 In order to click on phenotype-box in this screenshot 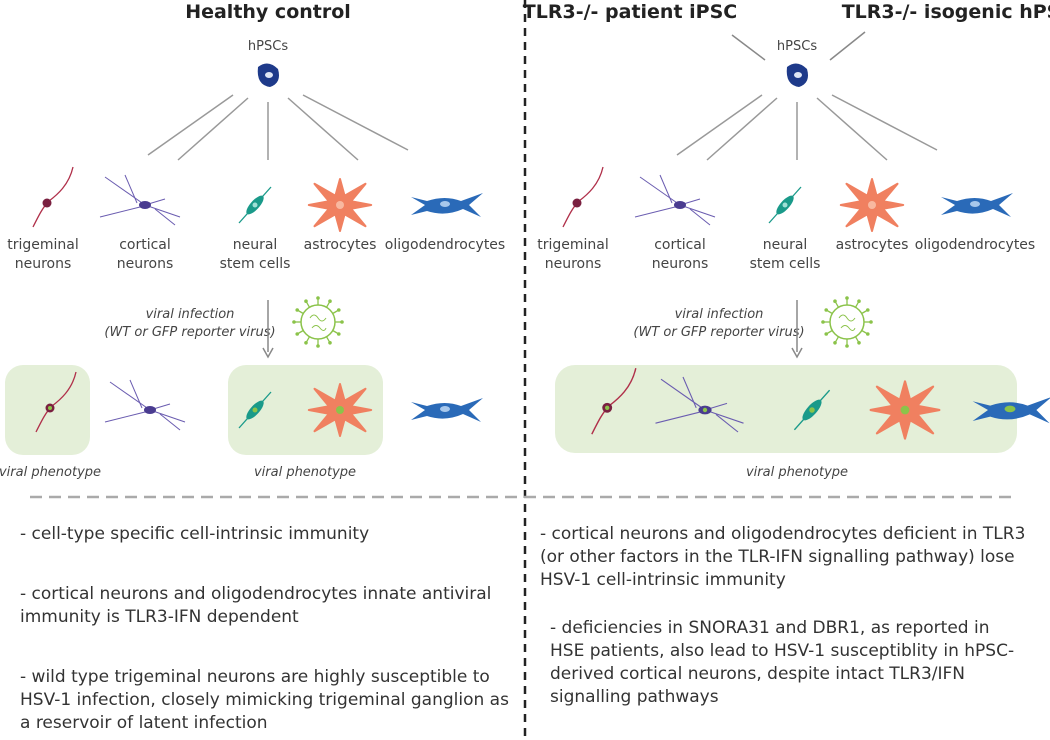, I will do `click(786, 409)`.